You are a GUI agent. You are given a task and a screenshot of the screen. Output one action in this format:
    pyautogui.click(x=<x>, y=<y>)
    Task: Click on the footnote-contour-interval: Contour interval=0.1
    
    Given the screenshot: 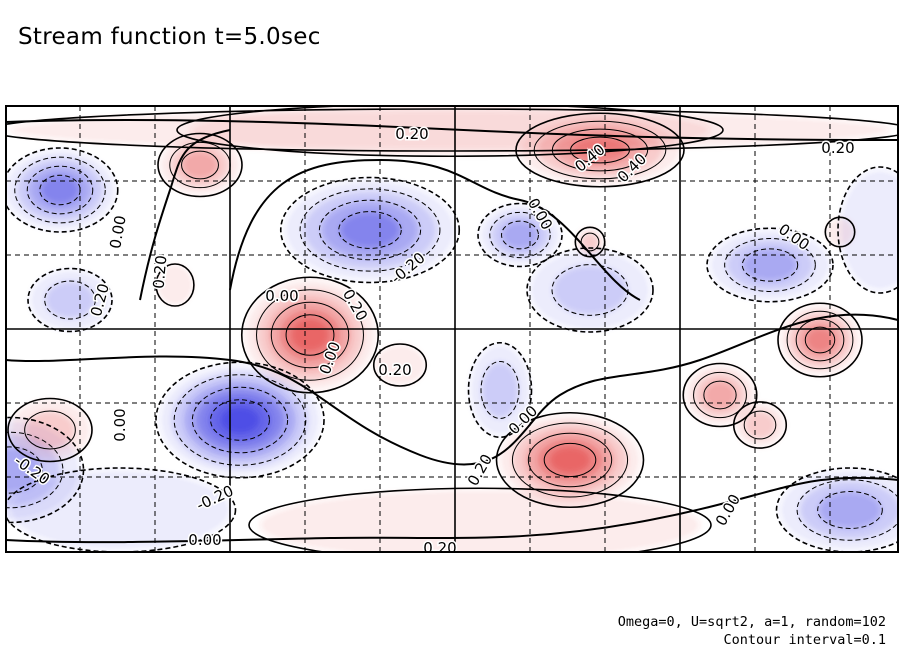 What is the action you would take?
    pyautogui.click(x=804, y=640)
    